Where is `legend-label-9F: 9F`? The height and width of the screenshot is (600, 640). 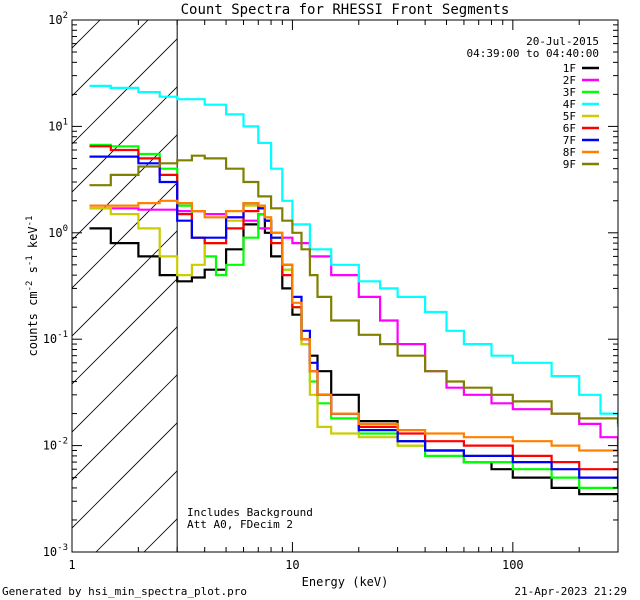 legend-label-9F: 9F is located at coordinates (569, 164).